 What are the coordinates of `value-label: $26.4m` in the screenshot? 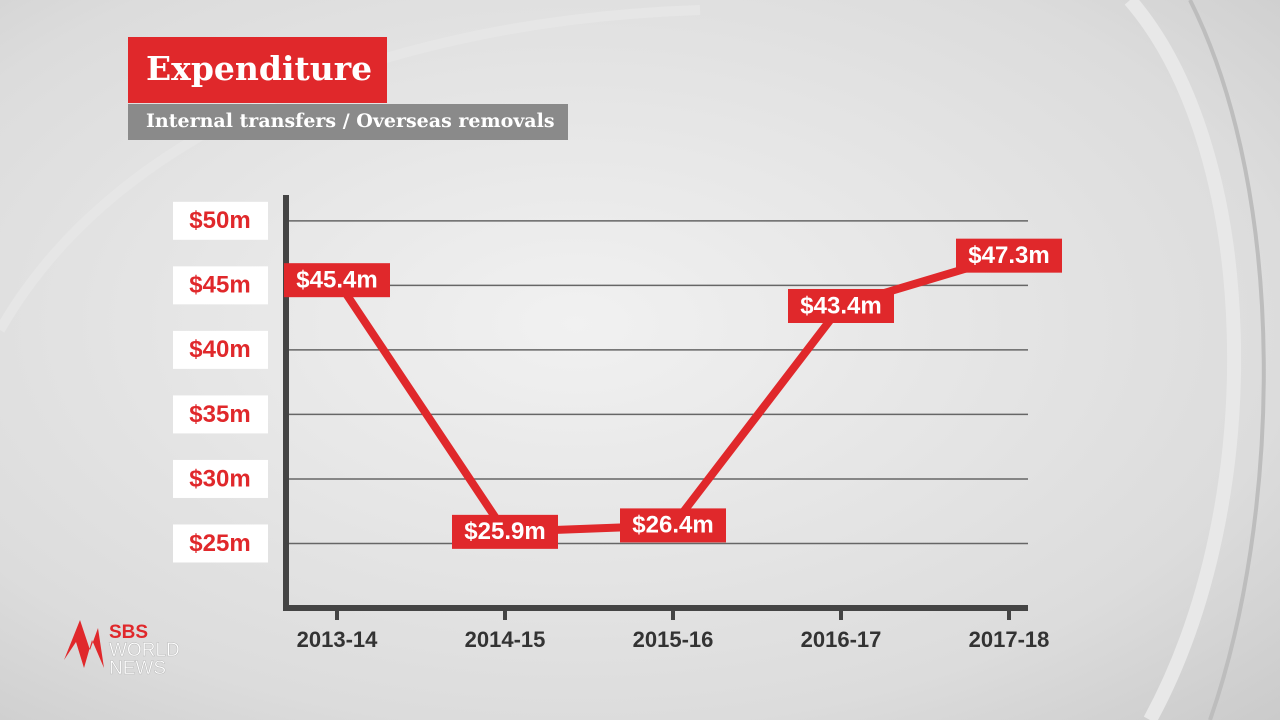 It's located at (672, 525).